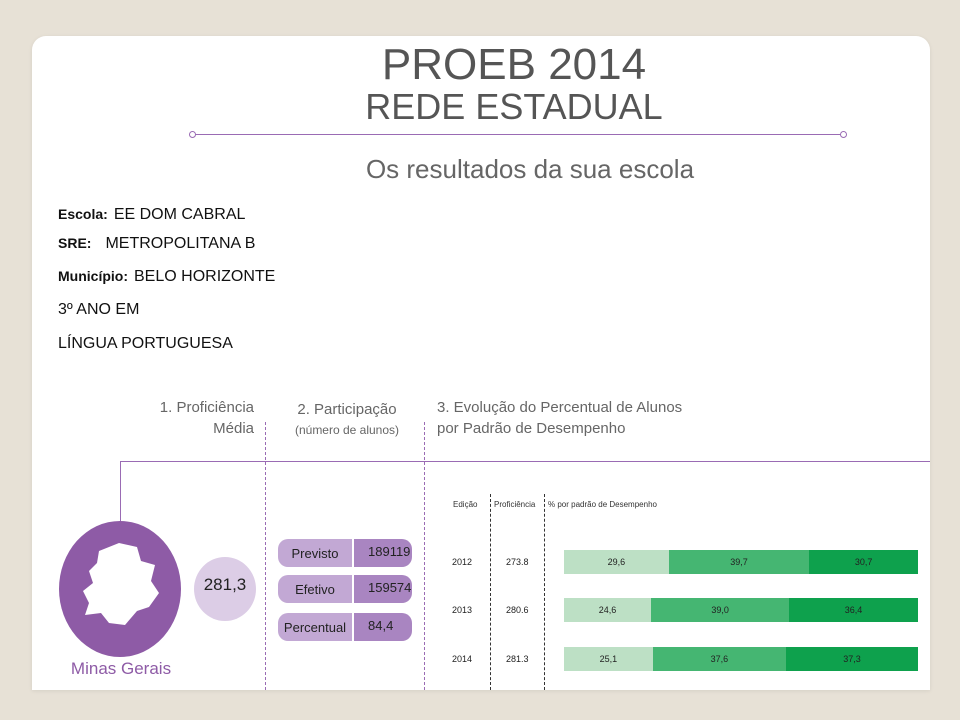 This screenshot has height=720, width=960. What do you see at coordinates (75, 243) in the screenshot?
I see `sre-label: SRE:` at bounding box center [75, 243].